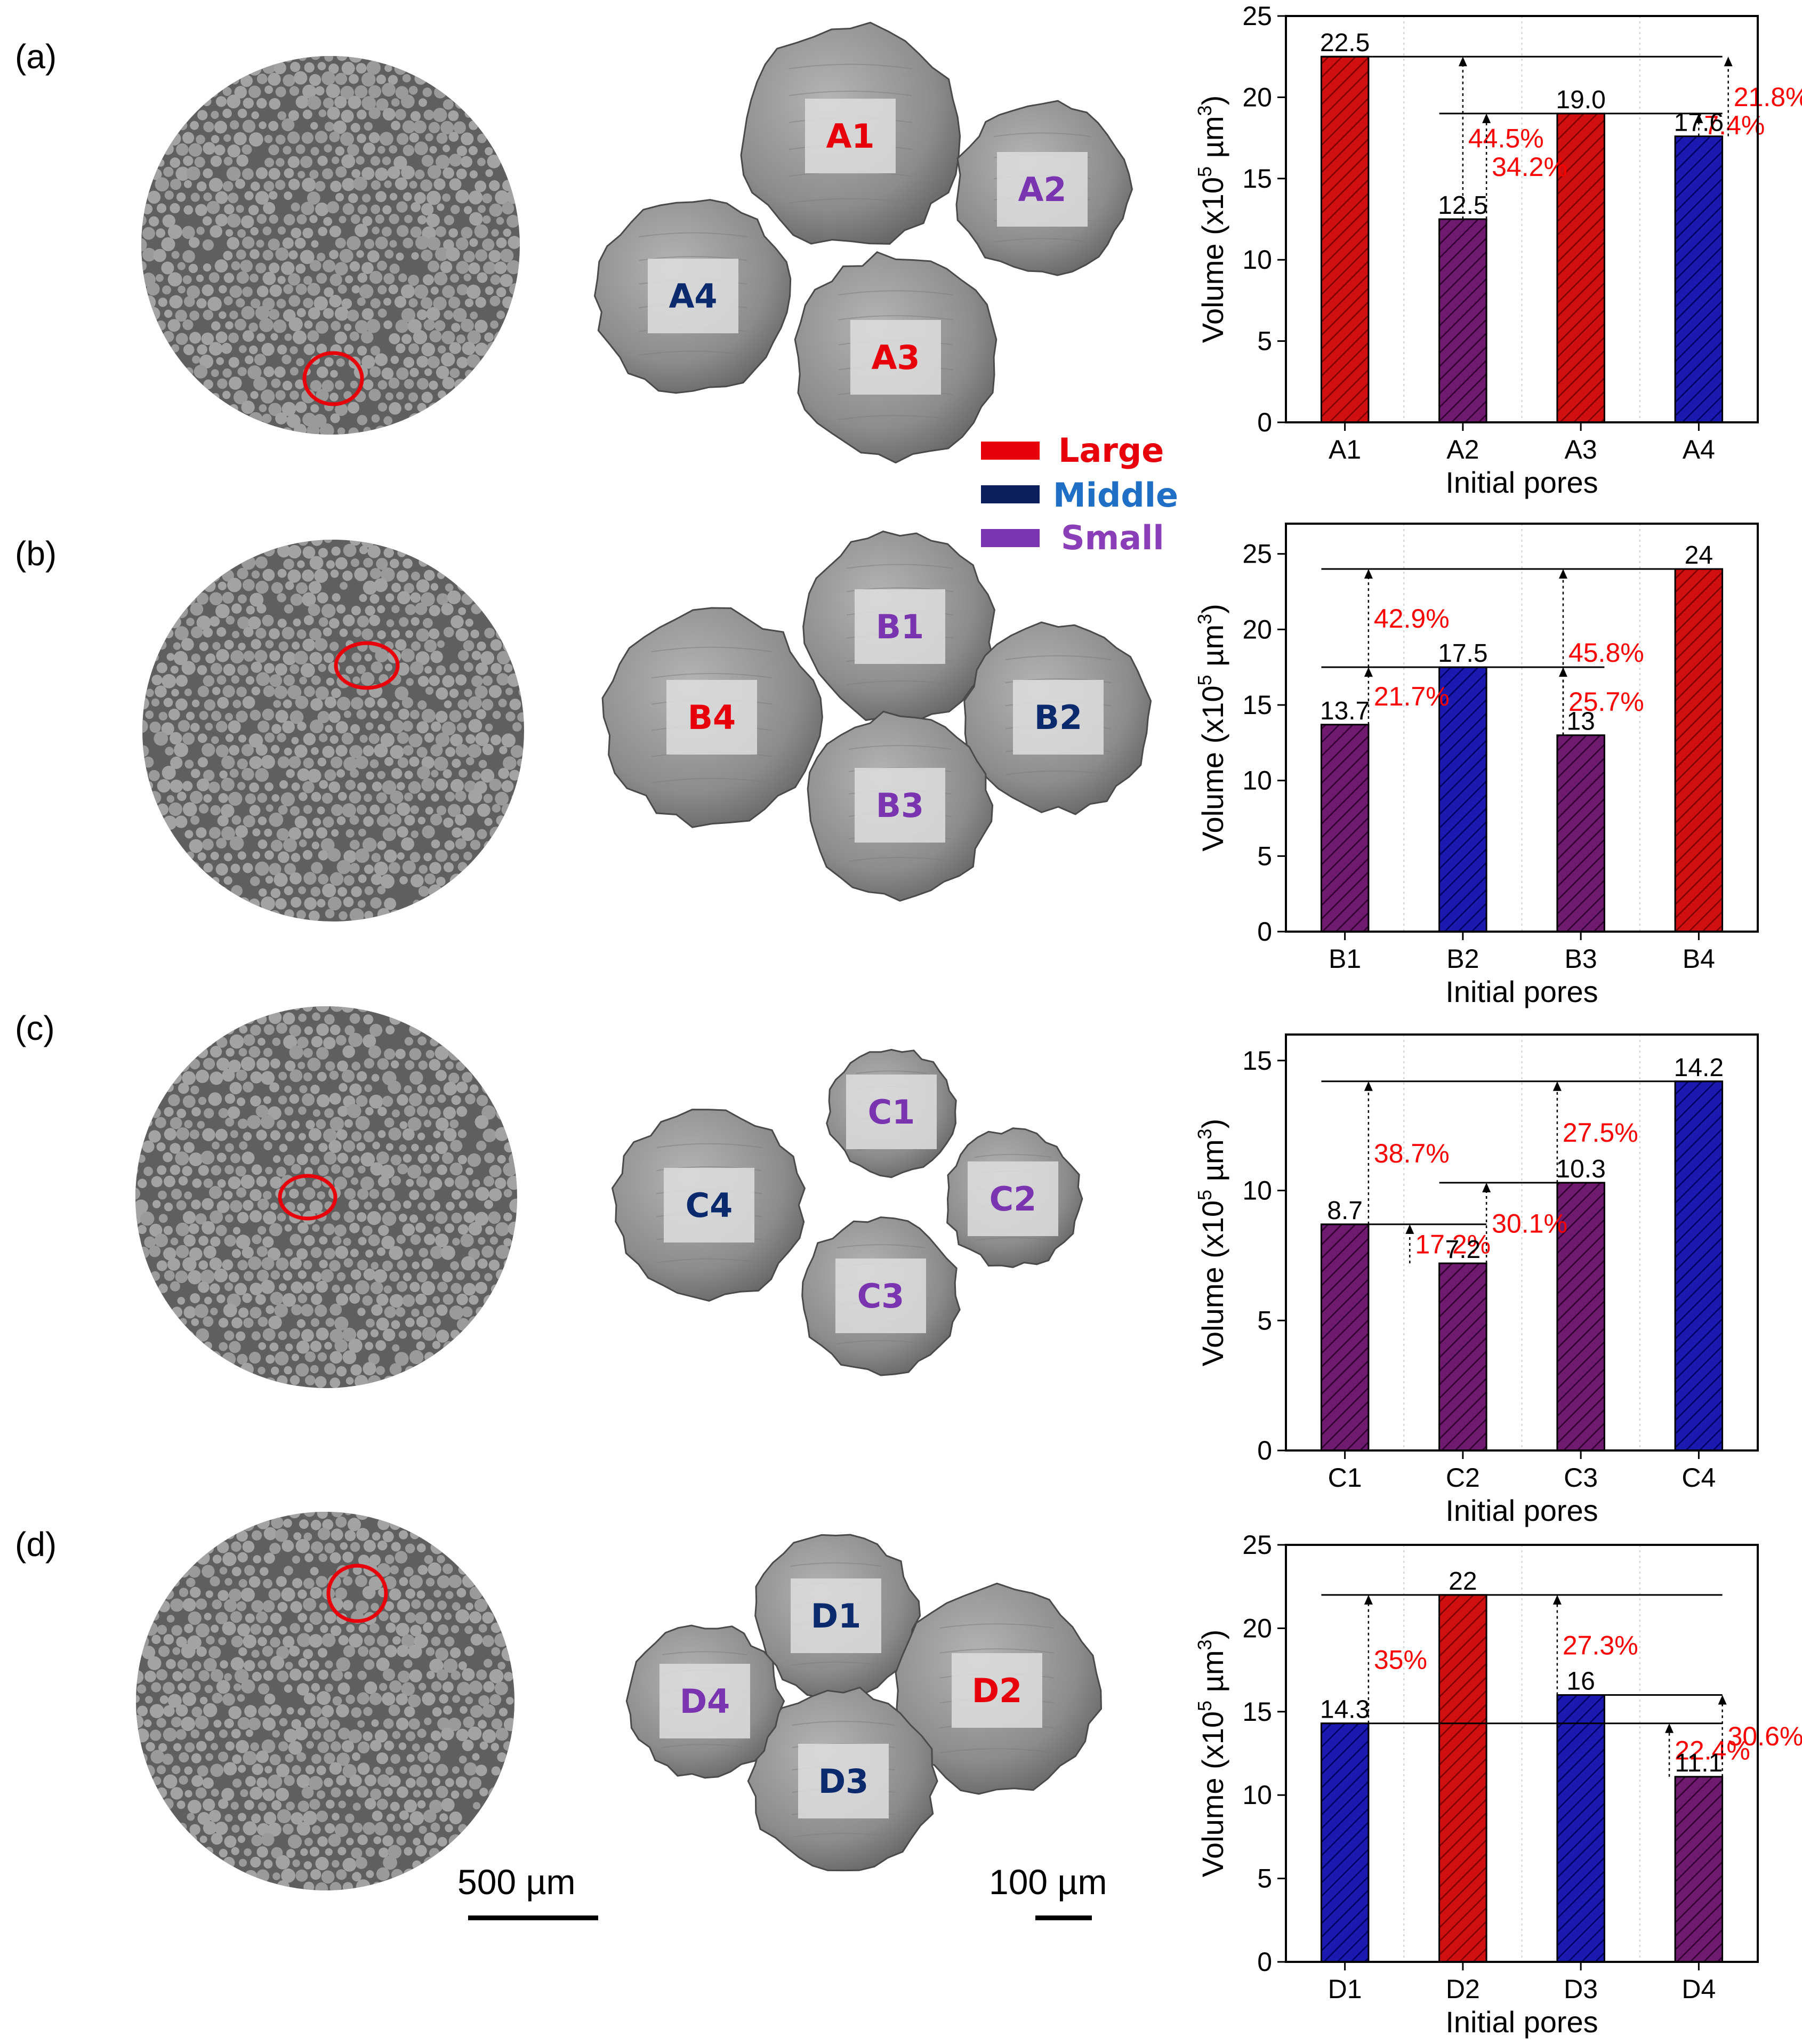 This screenshot has height=2044, width=1802. Describe the element at coordinates (895, 357) in the screenshot. I see `pore-label-a3: A3` at that location.